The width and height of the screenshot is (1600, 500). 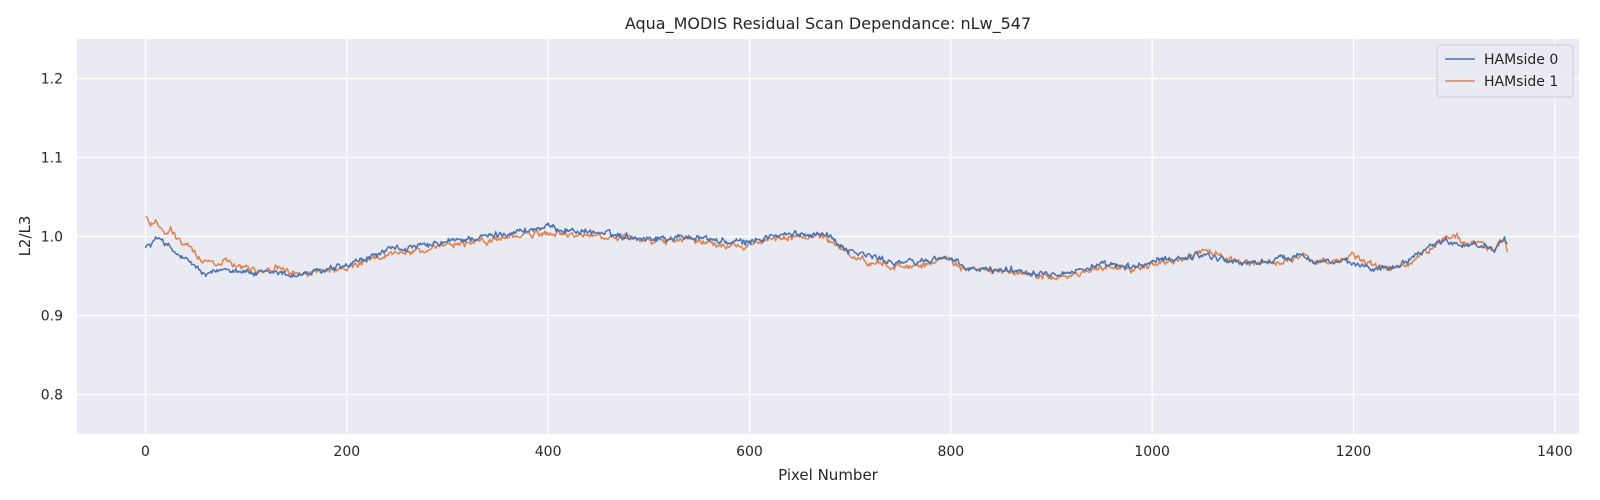 What do you see at coordinates (1521, 60) in the screenshot?
I see `legend-label-hamside-0: HAMside 0` at bounding box center [1521, 60].